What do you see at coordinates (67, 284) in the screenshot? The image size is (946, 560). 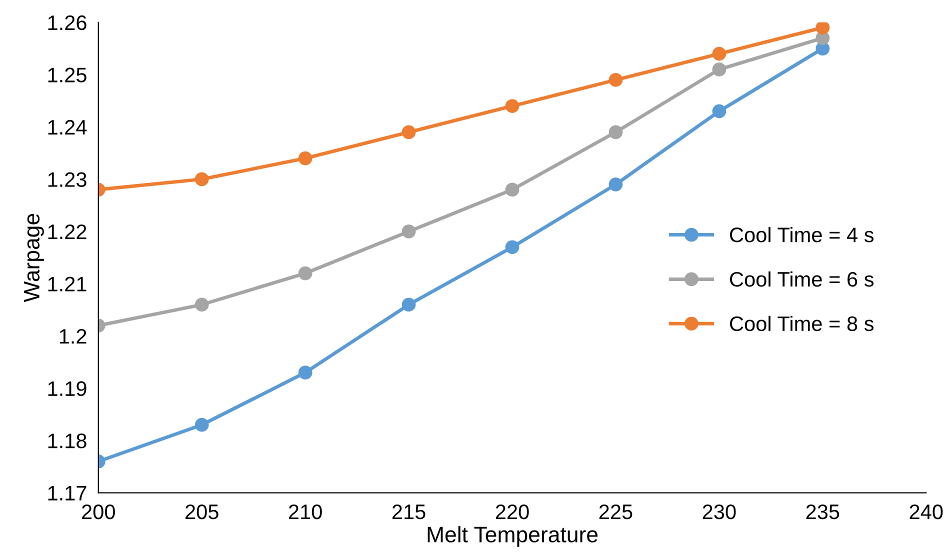 I see `y-tick-label: 1.21` at bounding box center [67, 284].